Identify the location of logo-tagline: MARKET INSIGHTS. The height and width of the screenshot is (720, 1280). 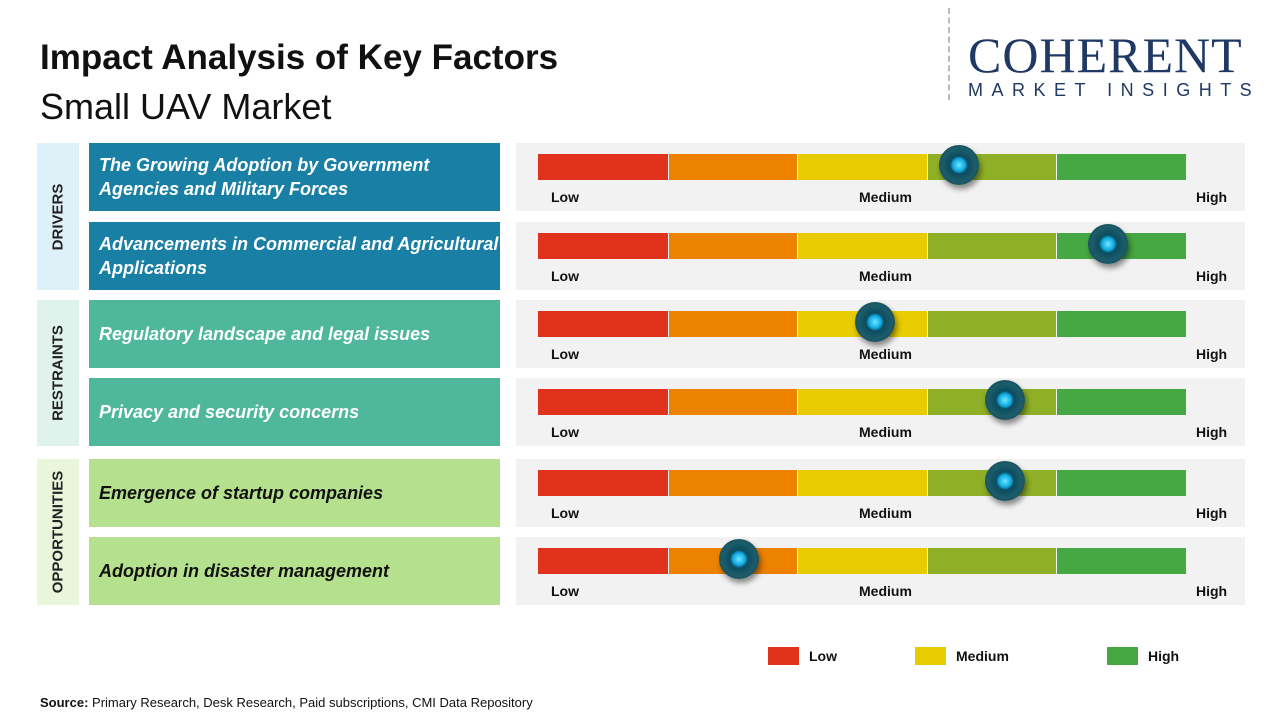
(1114, 90).